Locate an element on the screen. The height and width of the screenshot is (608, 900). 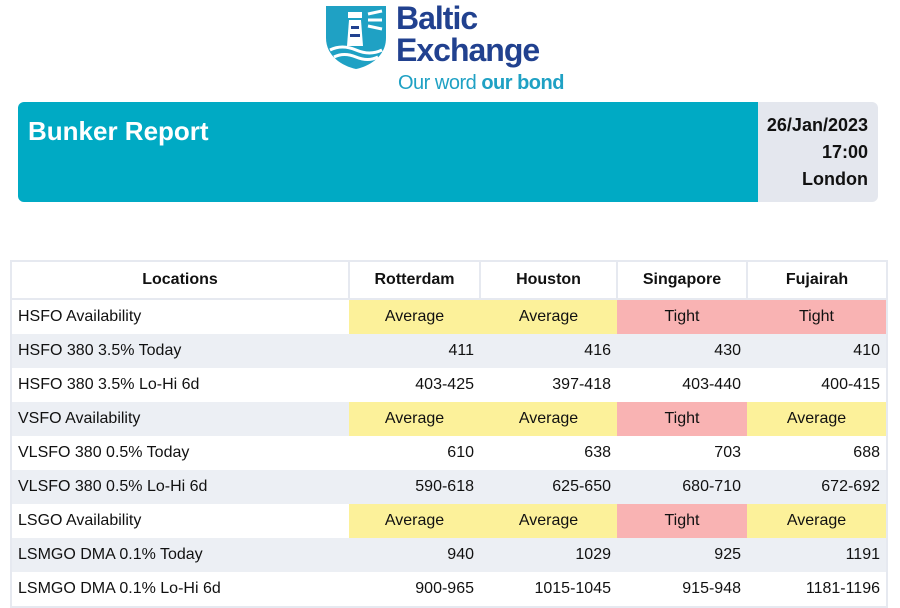
column-header-rotterdam: Rotterdam is located at coordinates (415, 280).